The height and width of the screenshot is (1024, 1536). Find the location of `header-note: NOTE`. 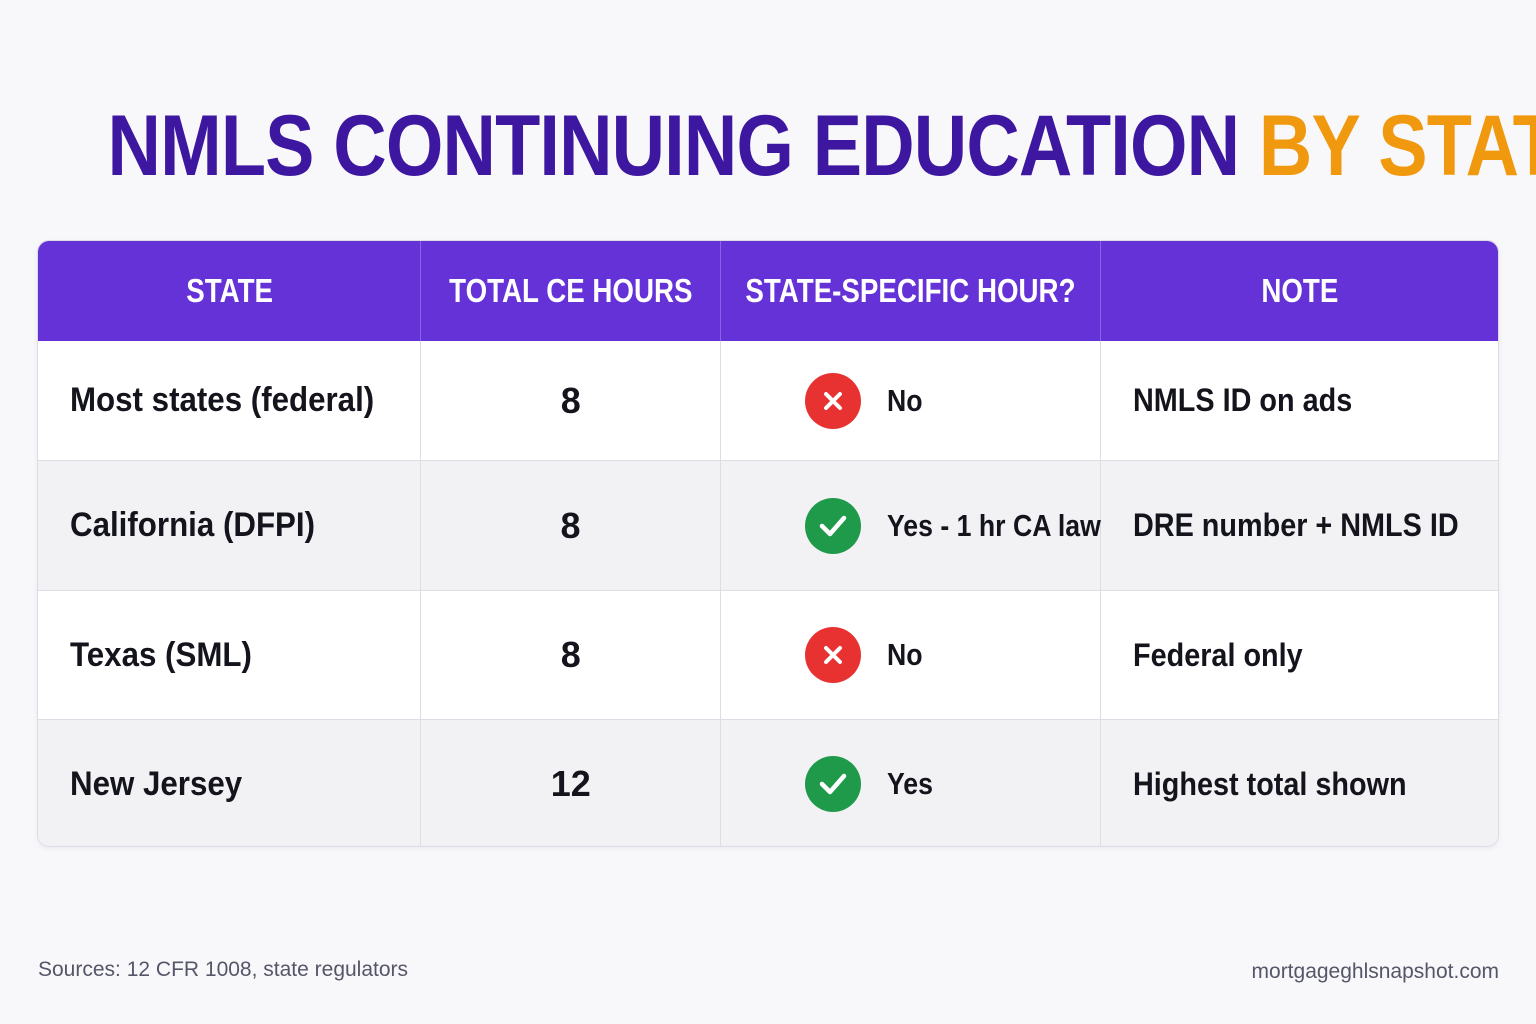

header-note: NOTE is located at coordinates (1299, 290).